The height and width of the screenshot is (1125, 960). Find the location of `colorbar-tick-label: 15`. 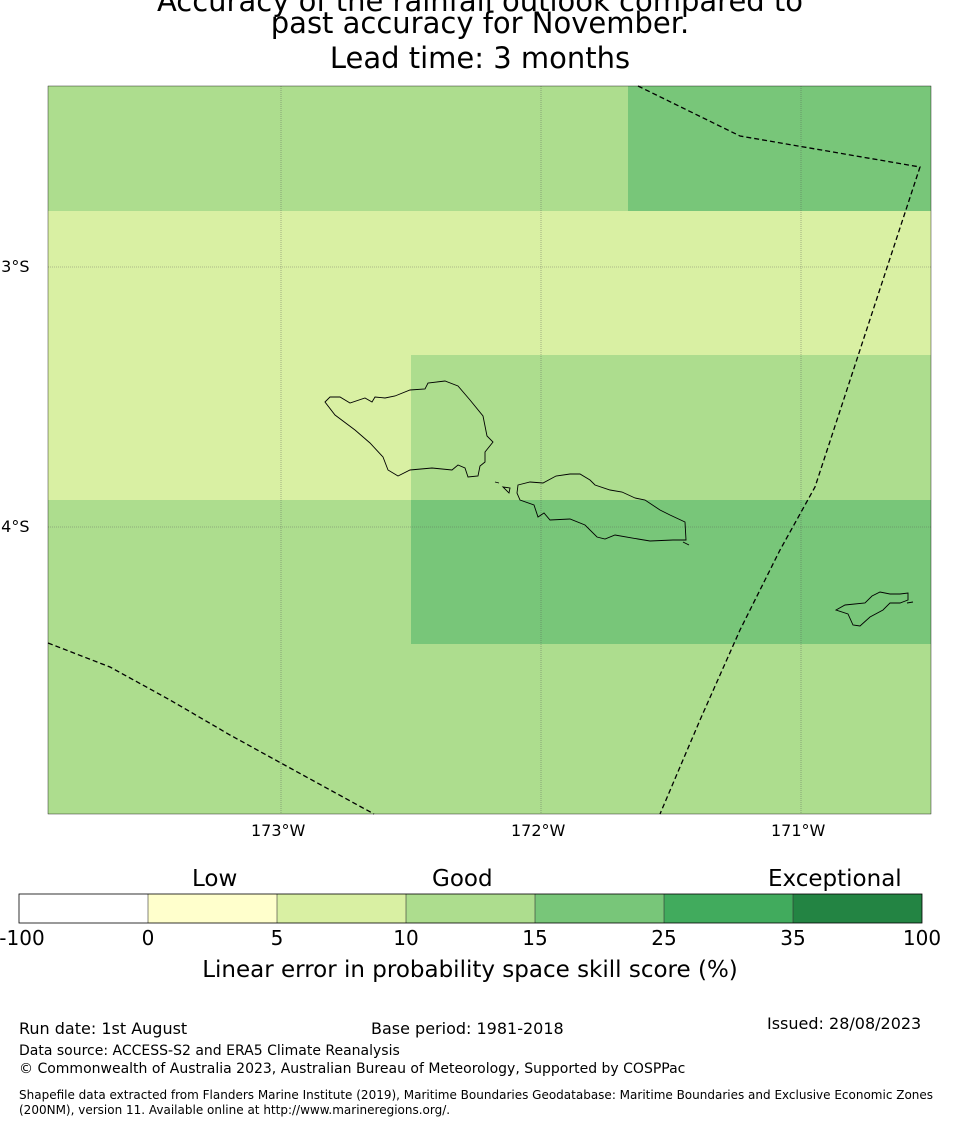

colorbar-tick-label: 15 is located at coordinates (535, 938).